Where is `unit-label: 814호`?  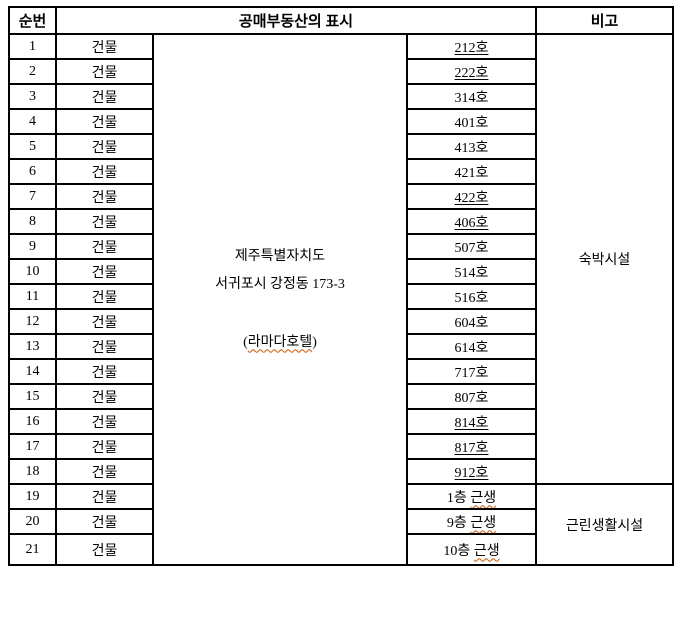
unit-label: 814호 is located at coordinates (471, 423).